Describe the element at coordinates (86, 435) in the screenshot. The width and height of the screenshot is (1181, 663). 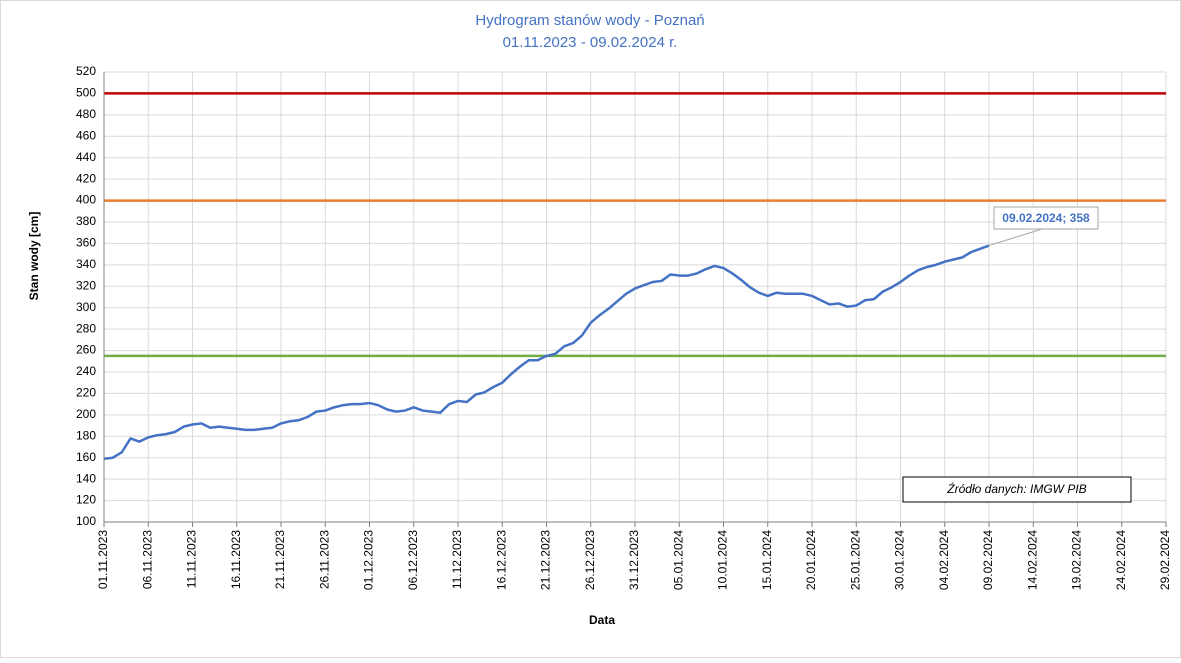
I see `y-tick-label: 180` at that location.